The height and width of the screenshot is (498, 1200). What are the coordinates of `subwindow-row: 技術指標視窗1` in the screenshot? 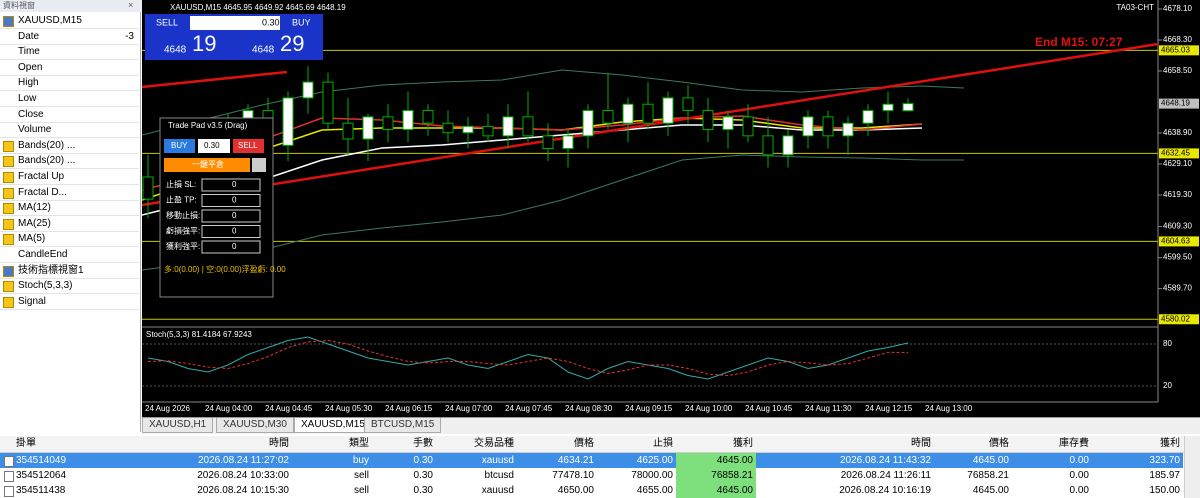 It's located at (69, 271).